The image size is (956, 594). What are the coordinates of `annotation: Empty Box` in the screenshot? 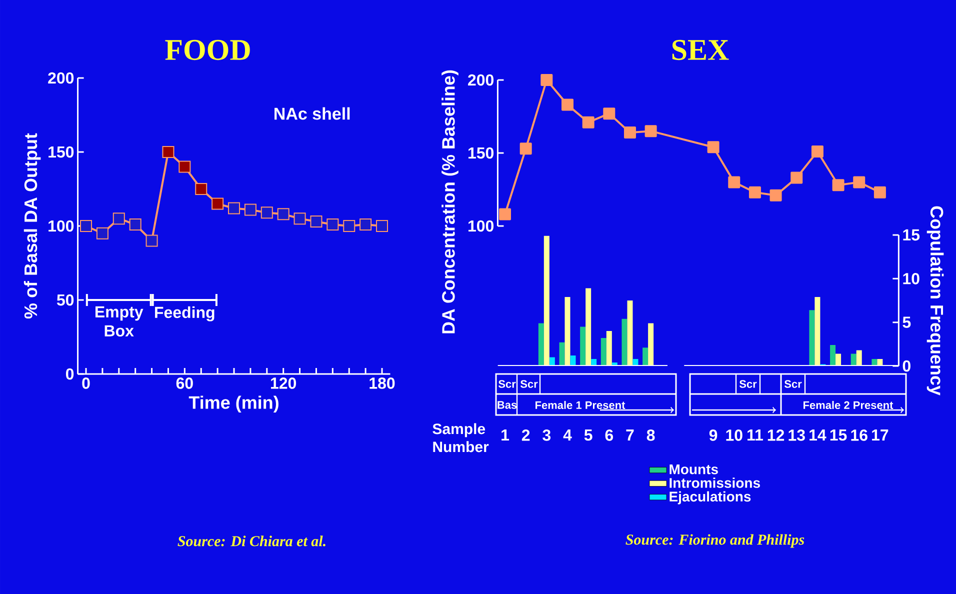 It's located at (119, 321).